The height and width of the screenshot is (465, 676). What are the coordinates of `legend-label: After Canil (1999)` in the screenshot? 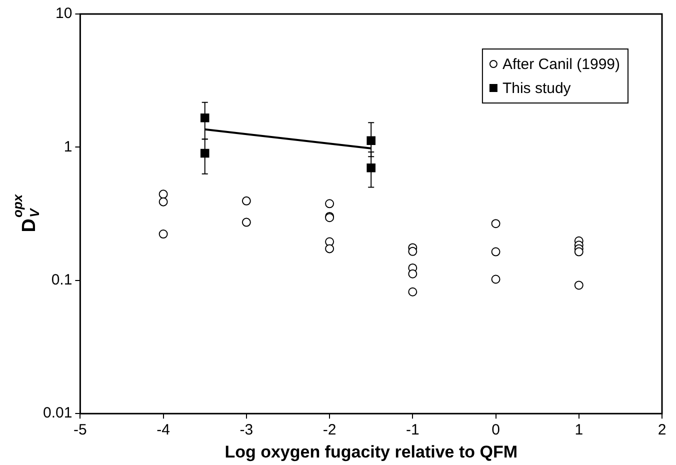 It's located at (561, 65).